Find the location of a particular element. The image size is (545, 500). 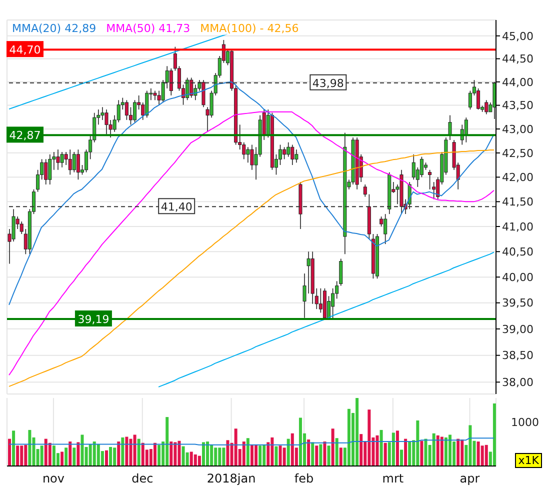

ref-line-label: 41,40 is located at coordinates (176, 207).